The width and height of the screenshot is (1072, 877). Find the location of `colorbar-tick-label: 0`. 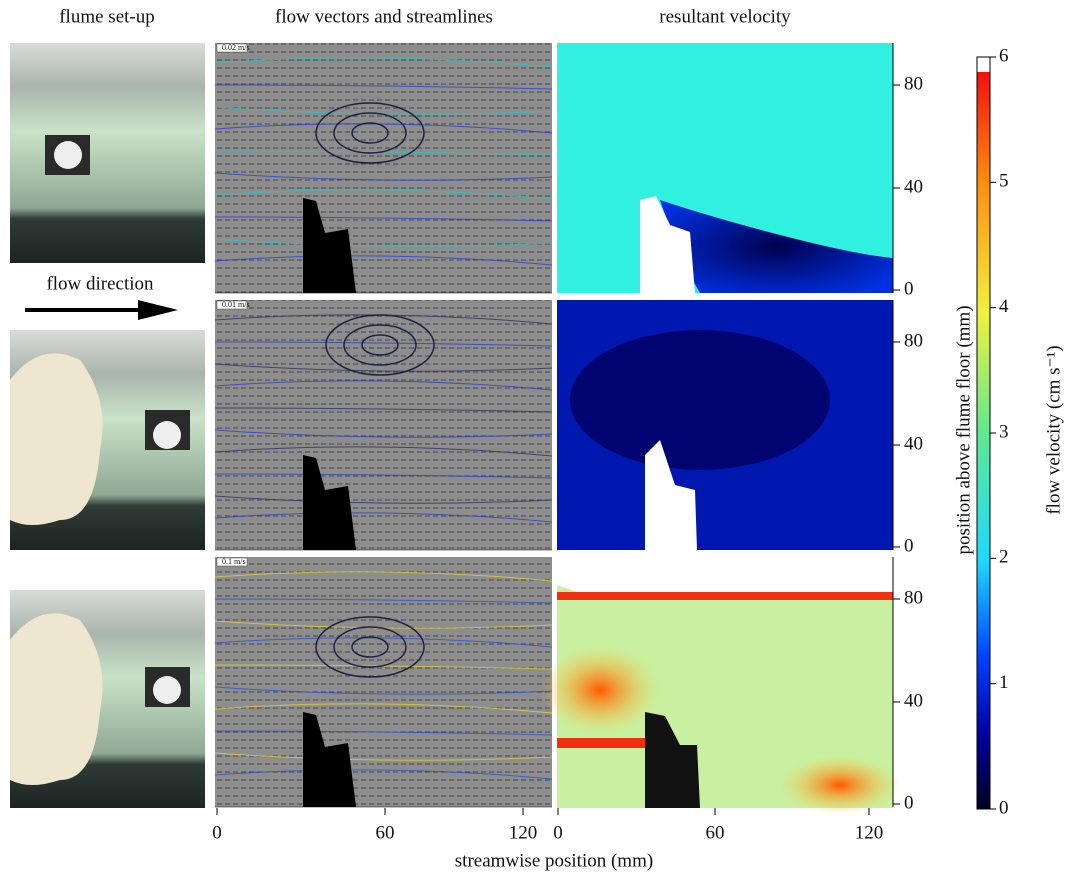

colorbar-tick-label: 0 is located at coordinates (1004, 807).